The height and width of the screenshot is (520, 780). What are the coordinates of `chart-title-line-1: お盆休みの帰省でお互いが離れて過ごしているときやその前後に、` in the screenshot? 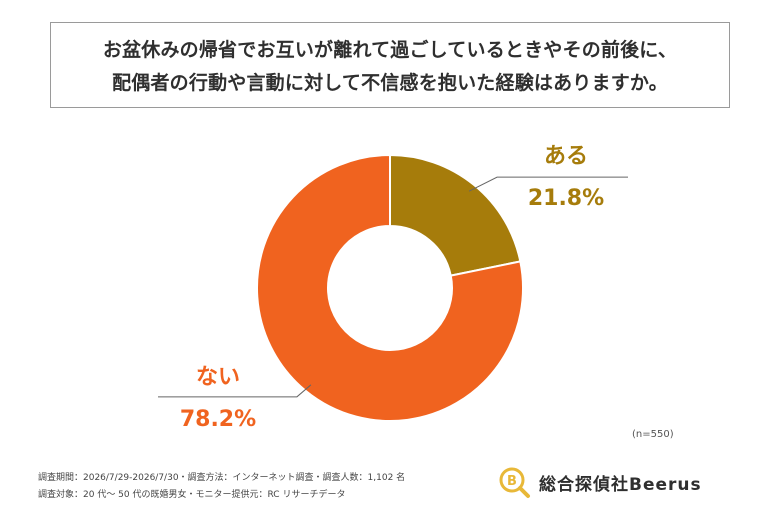 It's located at (390, 50).